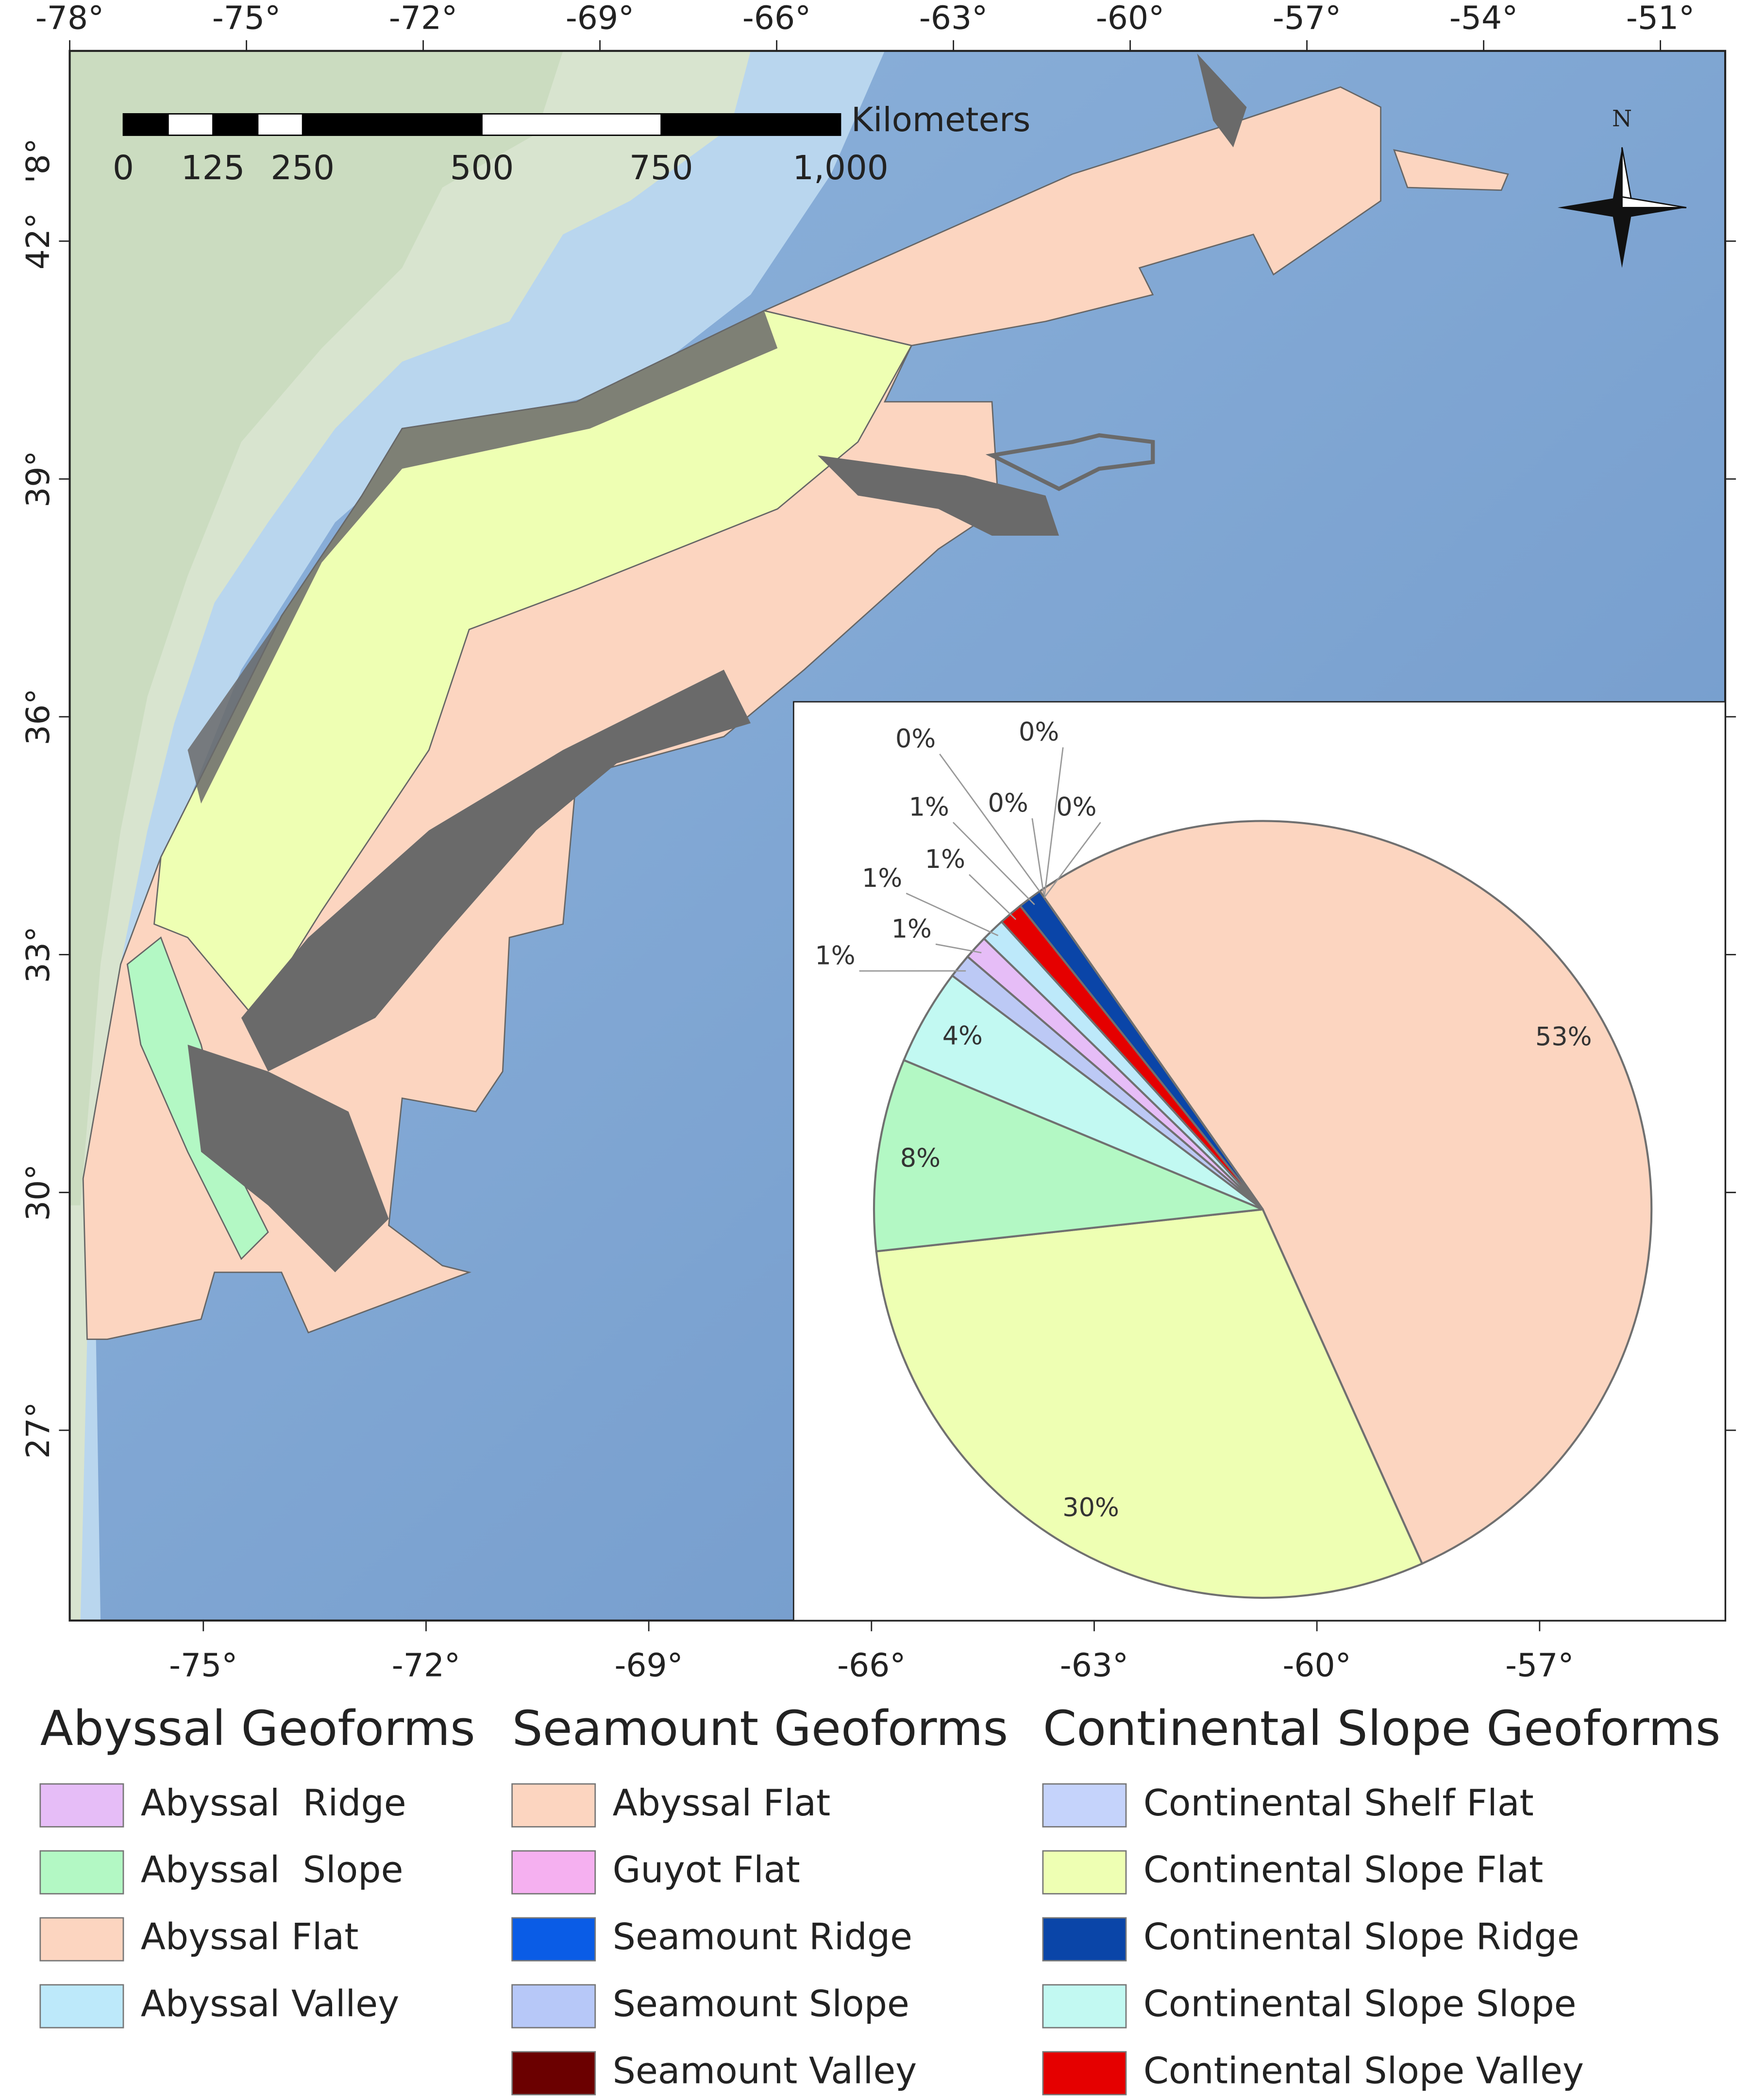 The image size is (1748, 2100). Describe the element at coordinates (38, 479) in the screenshot. I see `lat-tick-label: 39°` at that location.